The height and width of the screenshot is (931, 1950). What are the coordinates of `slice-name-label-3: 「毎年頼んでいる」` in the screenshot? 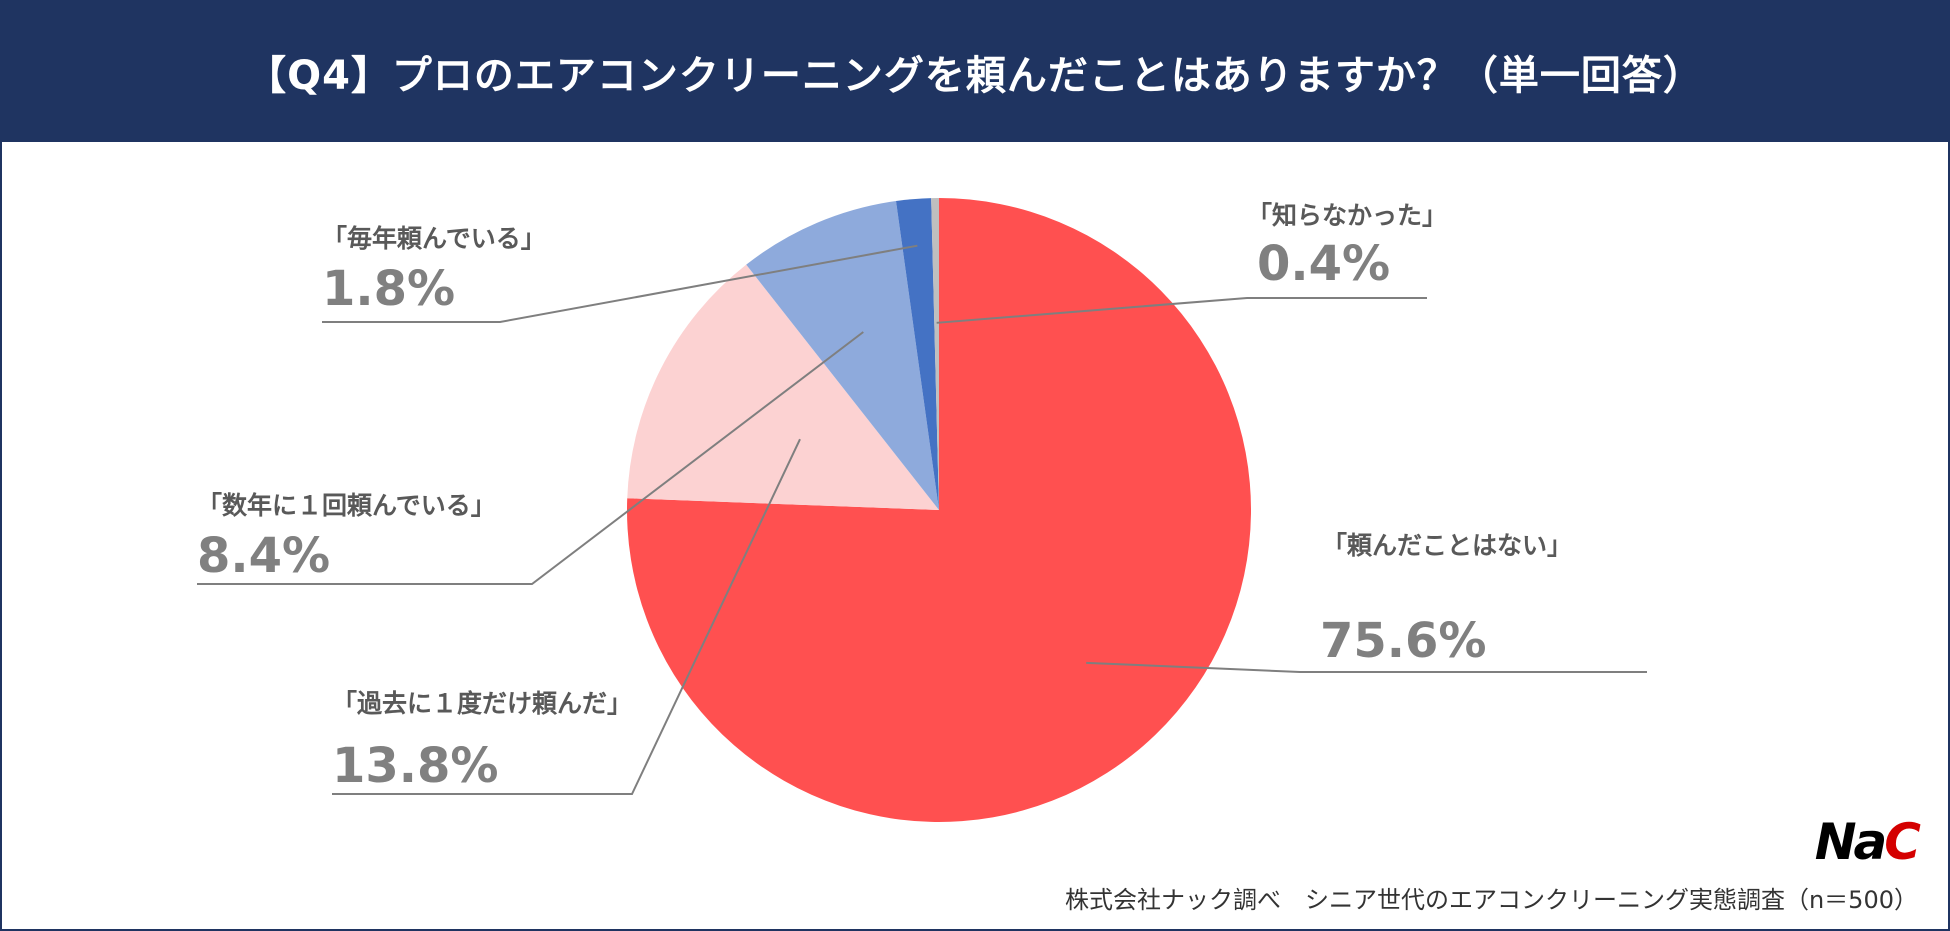 It's located at (434, 238).